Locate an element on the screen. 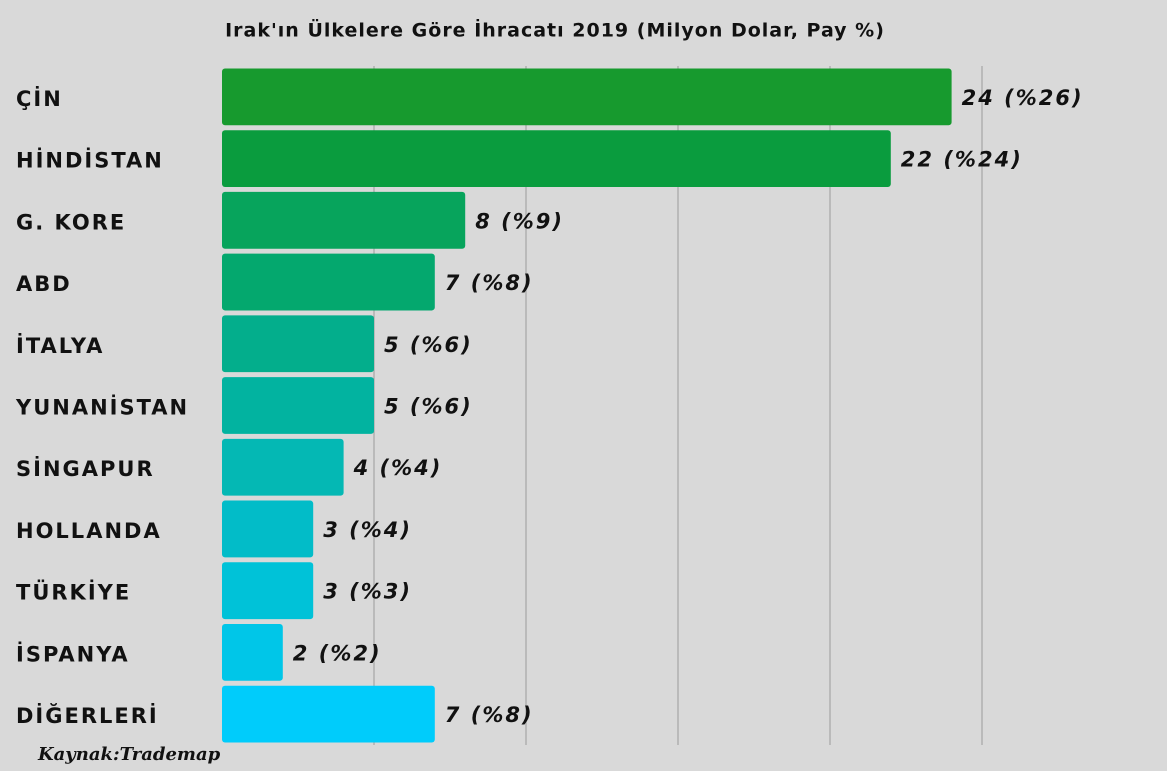 This screenshot has height=771, width=1167. y-tick-label: ABD is located at coordinates (44, 284).